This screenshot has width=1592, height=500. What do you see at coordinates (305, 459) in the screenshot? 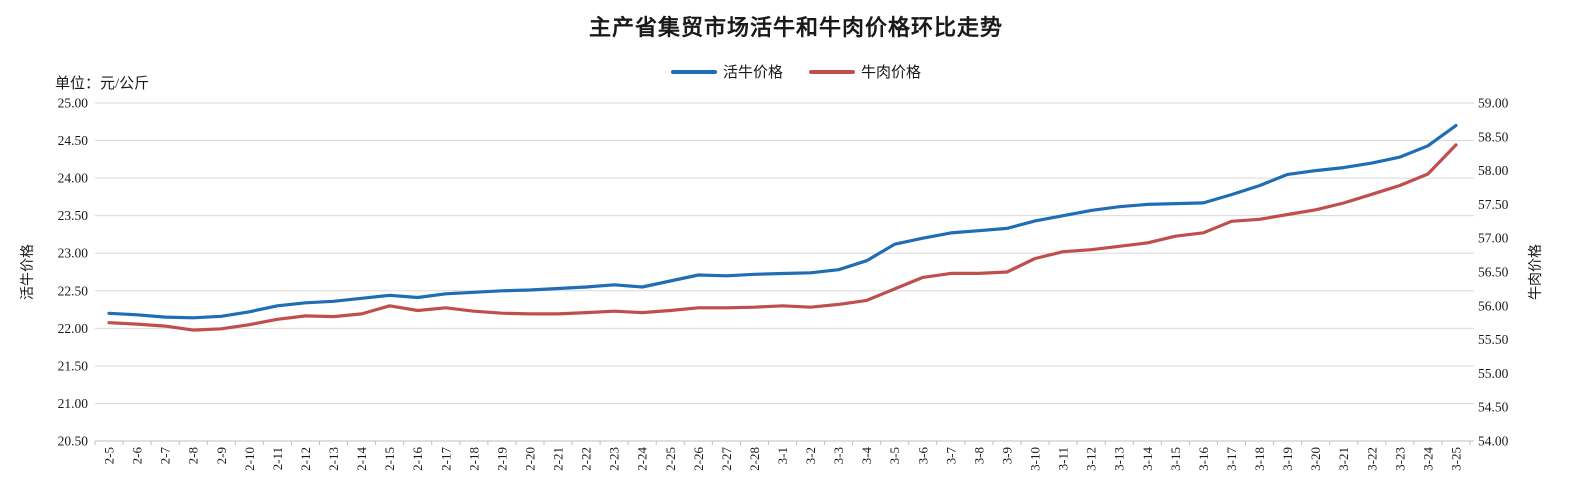
I see `x-axis-tick-label: 2-12` at bounding box center [305, 459].